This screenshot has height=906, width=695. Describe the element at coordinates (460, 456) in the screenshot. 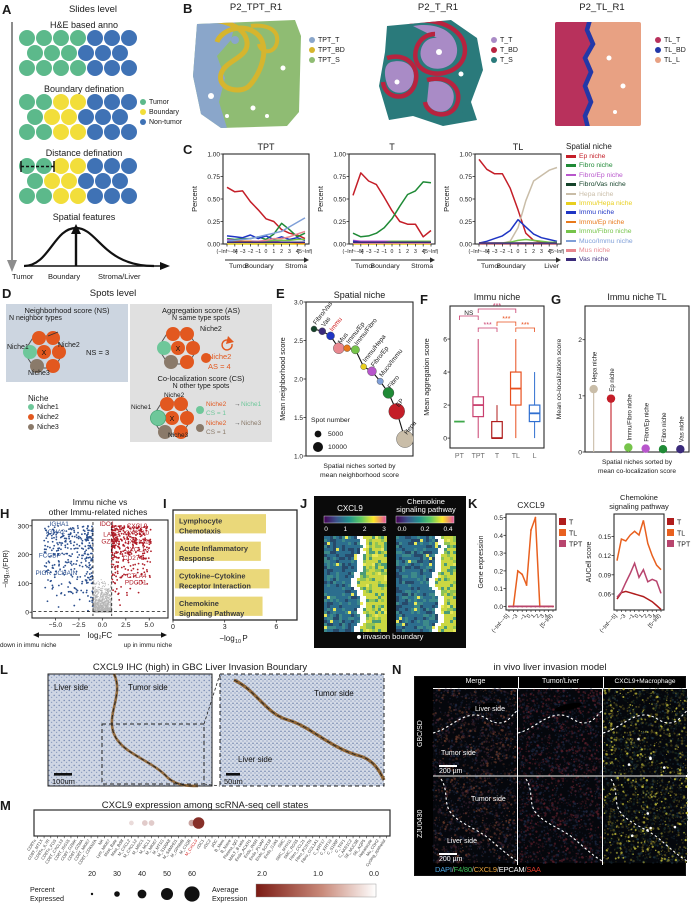

I see `svg-text: PT` at that location.